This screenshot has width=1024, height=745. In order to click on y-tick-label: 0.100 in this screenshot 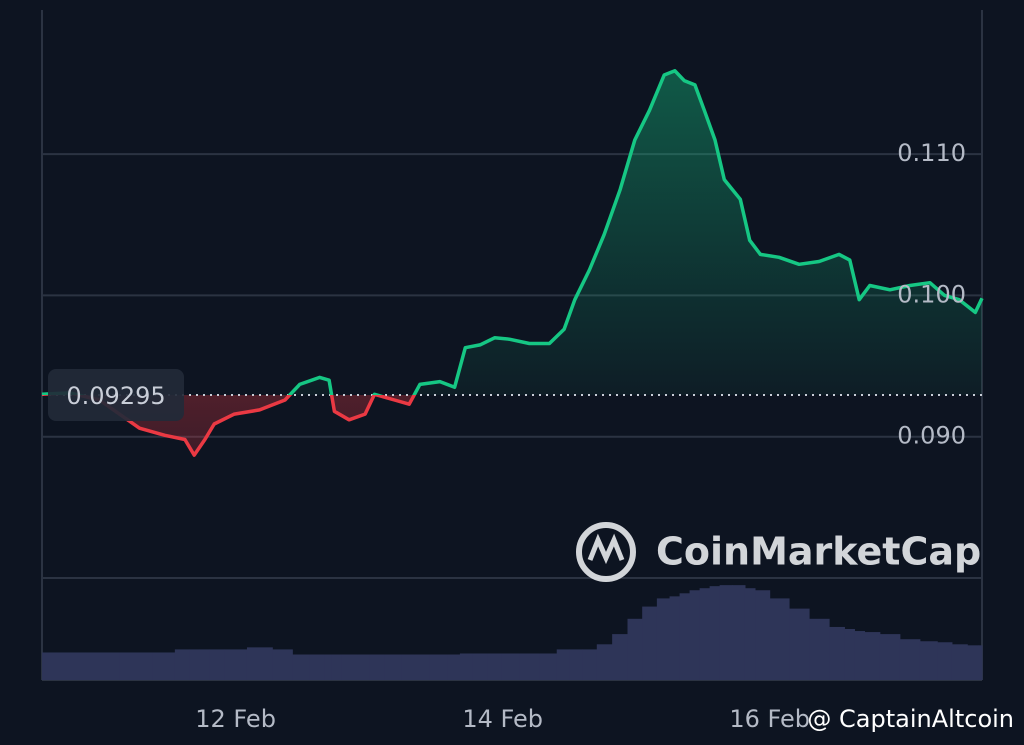, I will do `click(931, 294)`.